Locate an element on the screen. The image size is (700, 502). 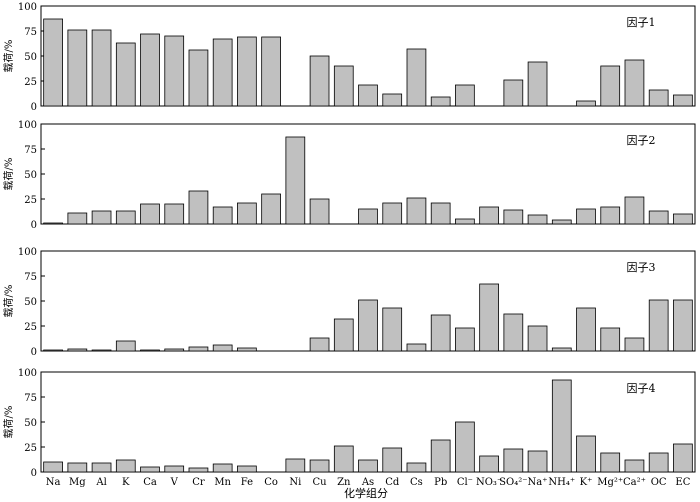
y-tick-label: 25 is located at coordinates (30, 448).